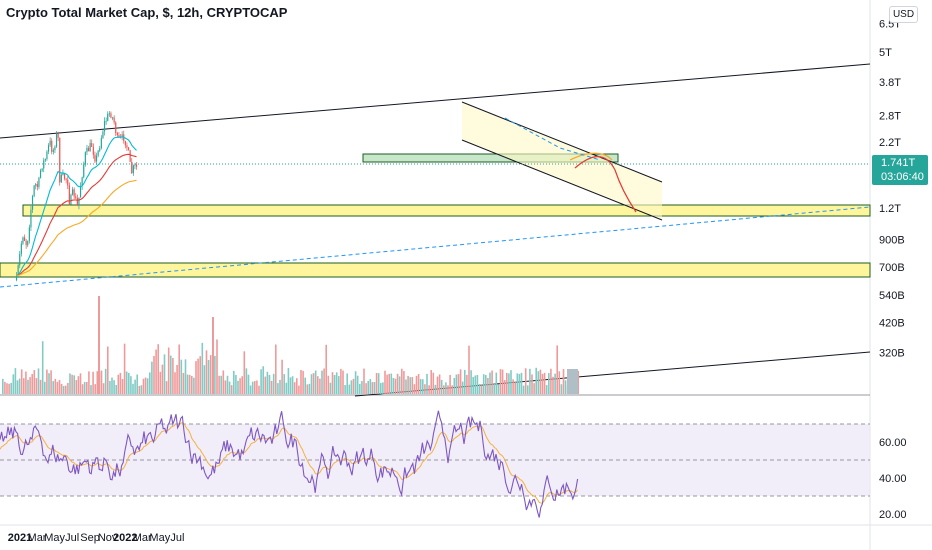 This screenshot has height=550, width=932. I want to click on price-axis-label: 1.2T, so click(890, 209).